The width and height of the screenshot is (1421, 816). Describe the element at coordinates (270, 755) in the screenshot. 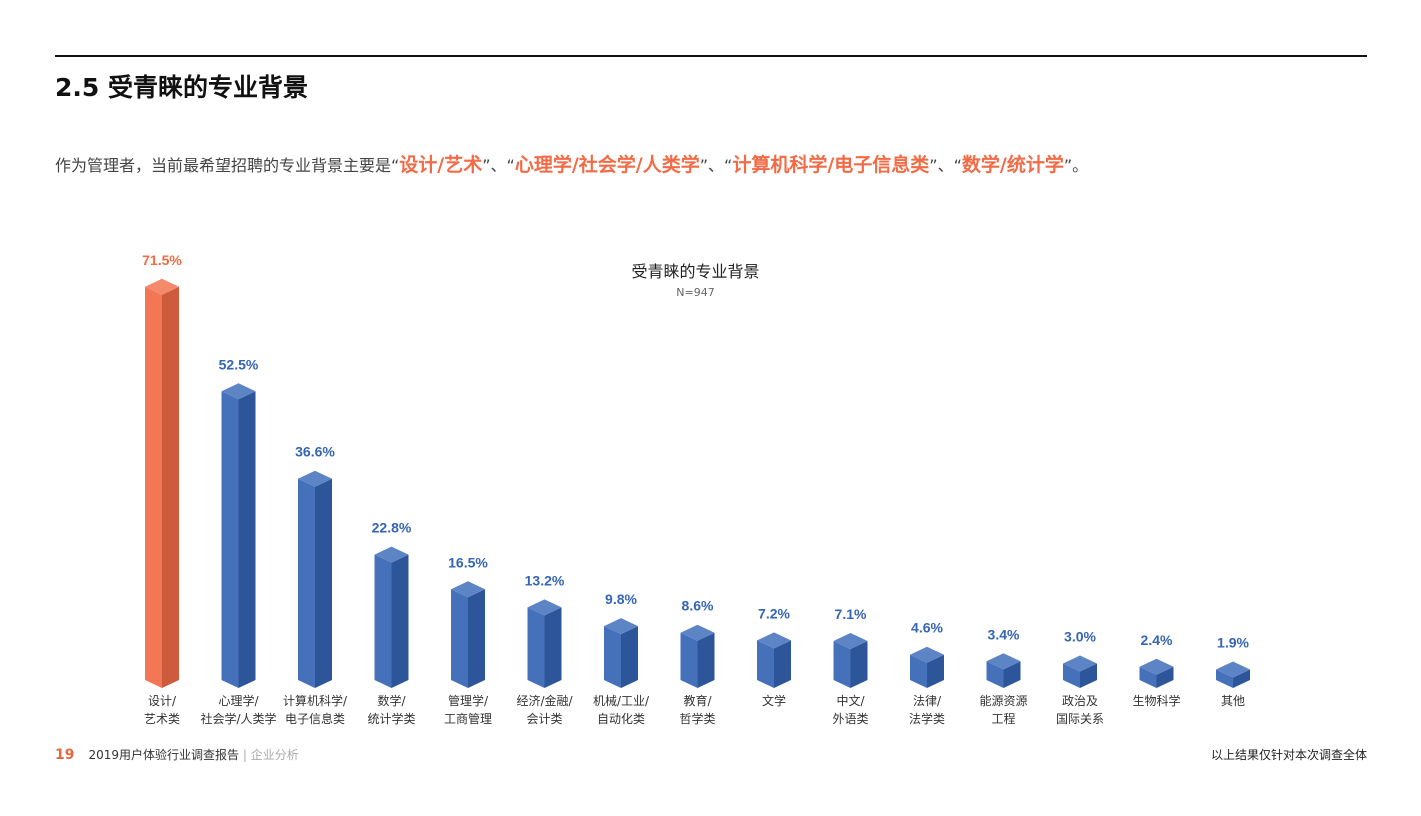

I see `section-name: | 企业分析` at that location.